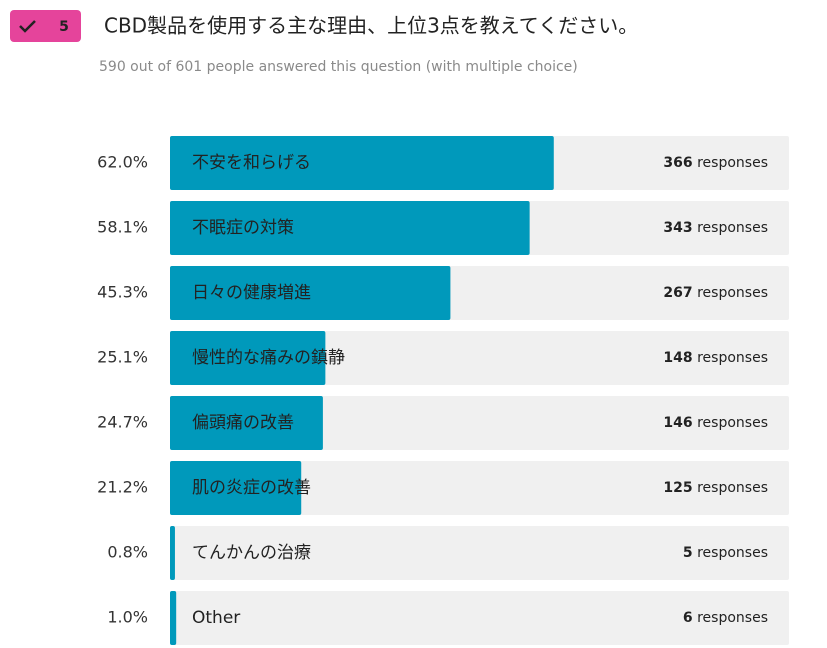 This screenshot has width=827, height=648. What do you see at coordinates (688, 618) in the screenshot?
I see `count-number: 6` at bounding box center [688, 618].